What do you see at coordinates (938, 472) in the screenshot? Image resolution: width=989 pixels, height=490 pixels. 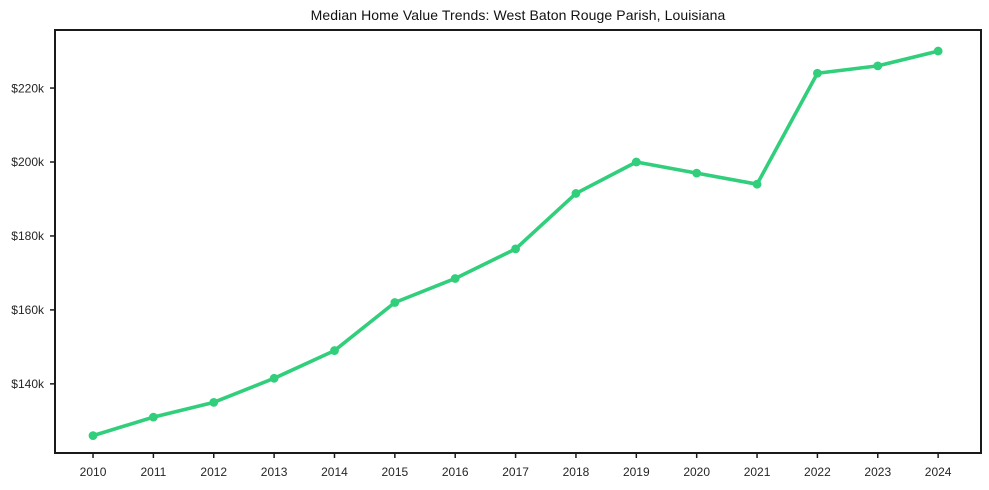 I see `x-axis-tick-label: 2024` at bounding box center [938, 472].